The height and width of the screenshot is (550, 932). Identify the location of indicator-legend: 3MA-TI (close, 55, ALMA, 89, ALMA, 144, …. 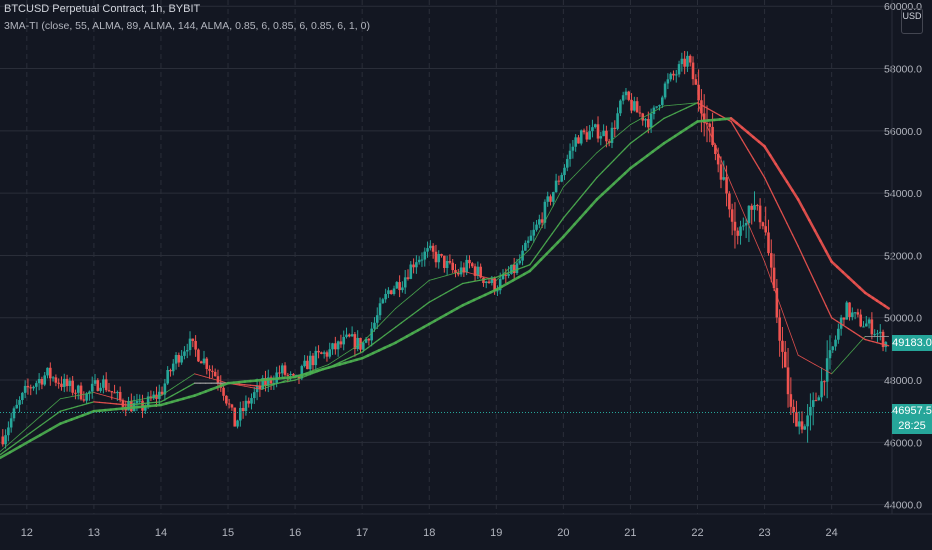
(187, 26).